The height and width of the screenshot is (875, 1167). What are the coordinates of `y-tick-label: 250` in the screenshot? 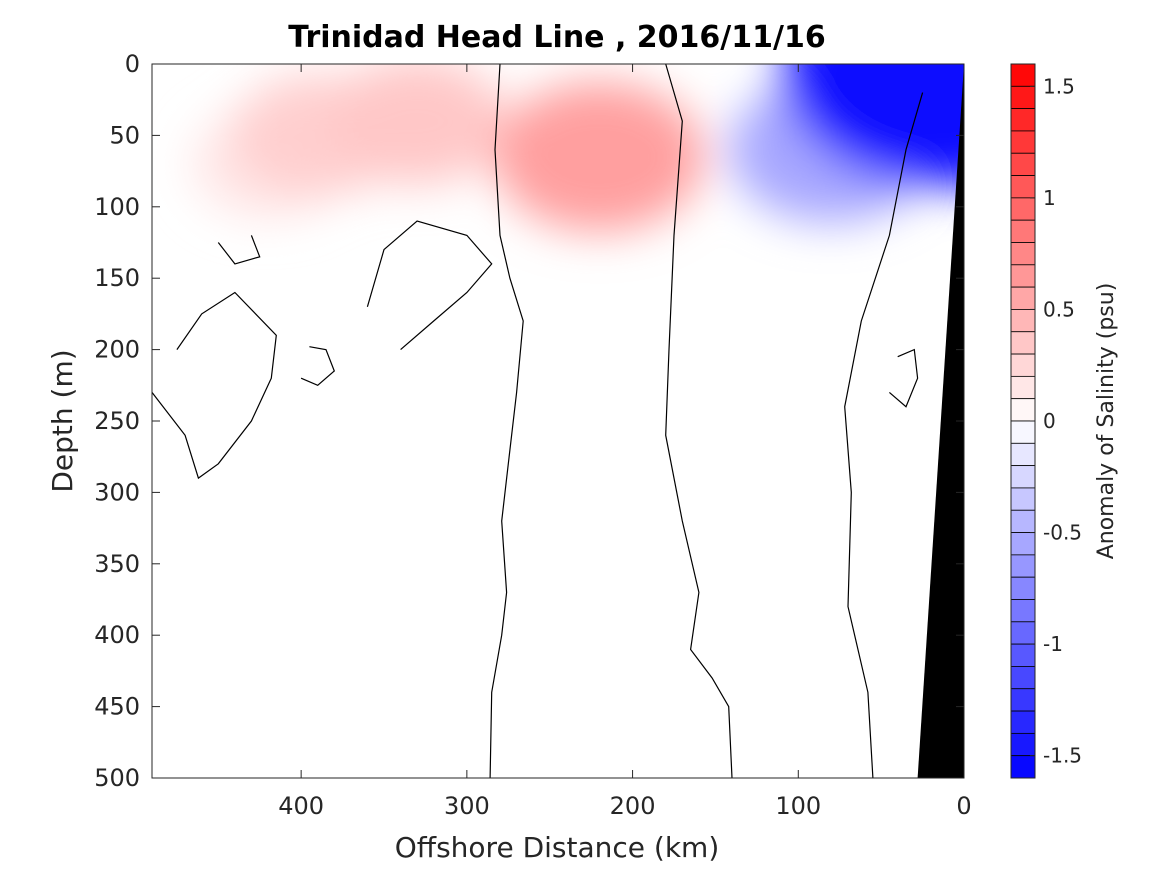 It's located at (117, 421).